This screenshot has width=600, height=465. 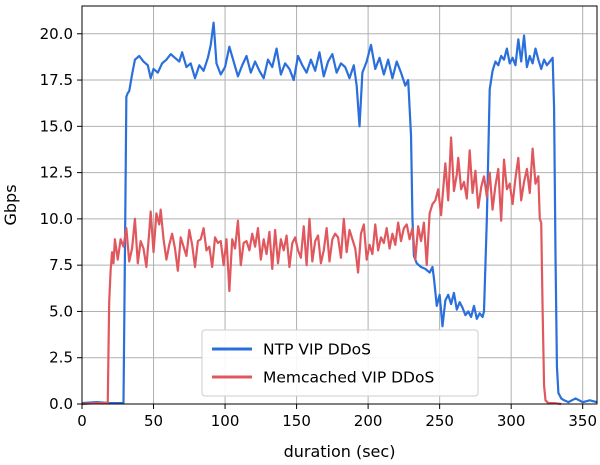 I want to click on y-tick-label: 5.0, so click(x=61, y=311).